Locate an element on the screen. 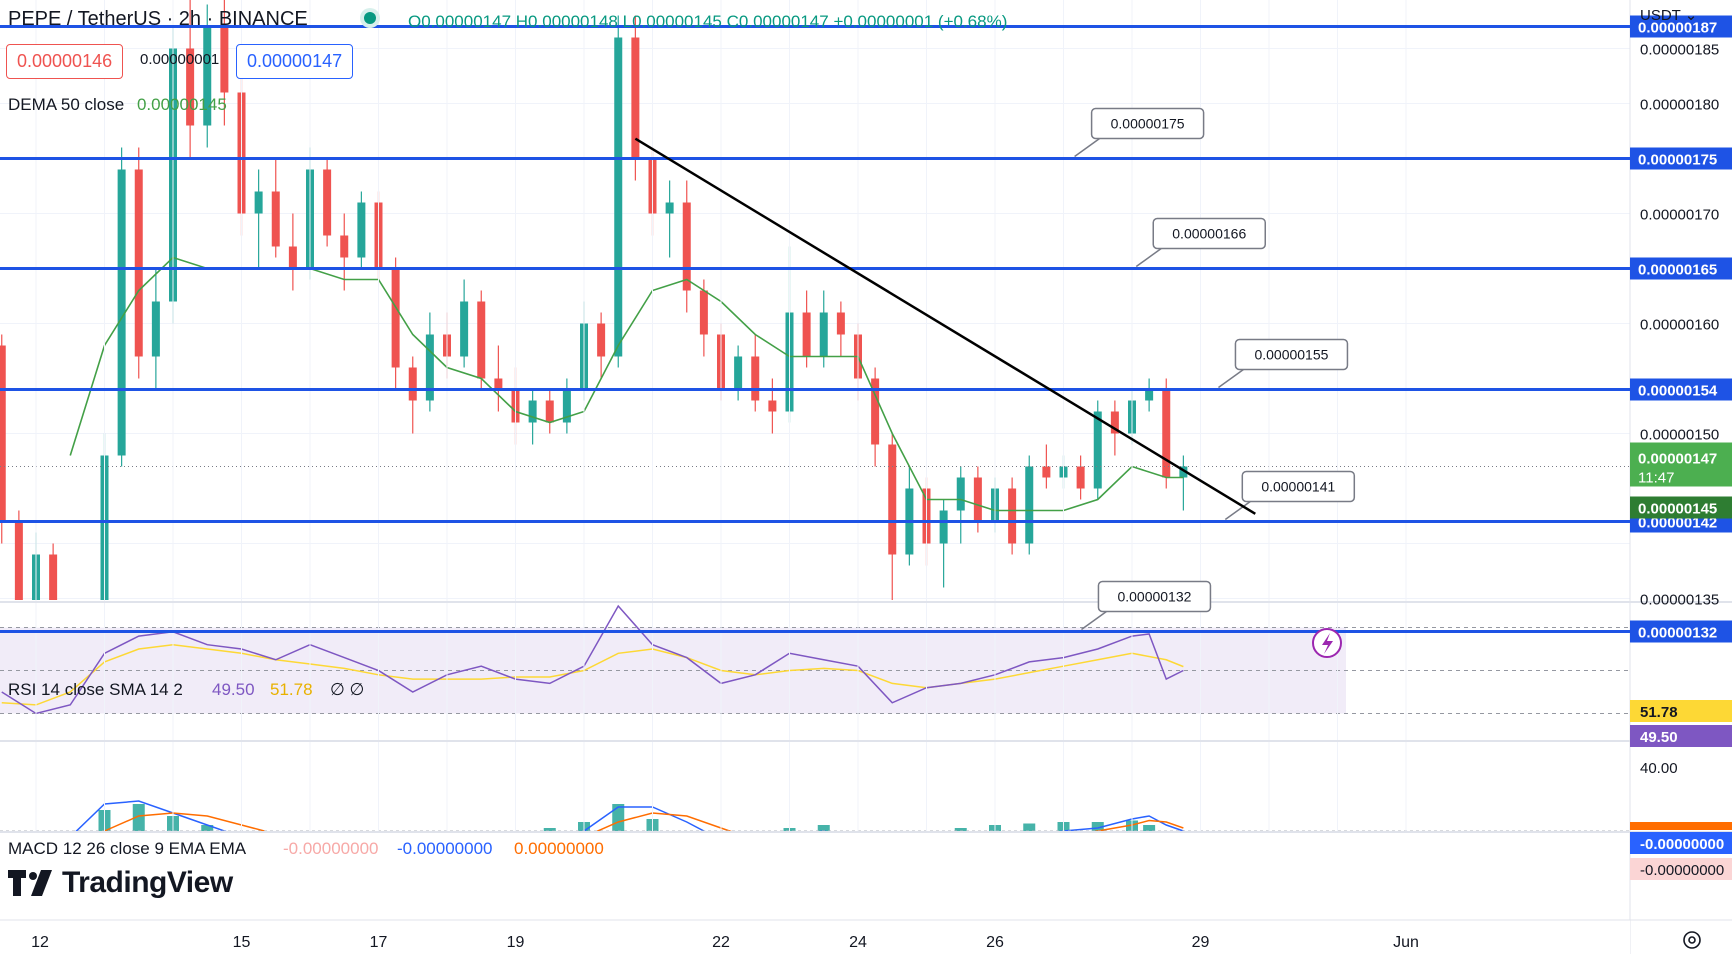 The image size is (1732, 954). level-axis-text: 0.00000154 is located at coordinates (1678, 391).